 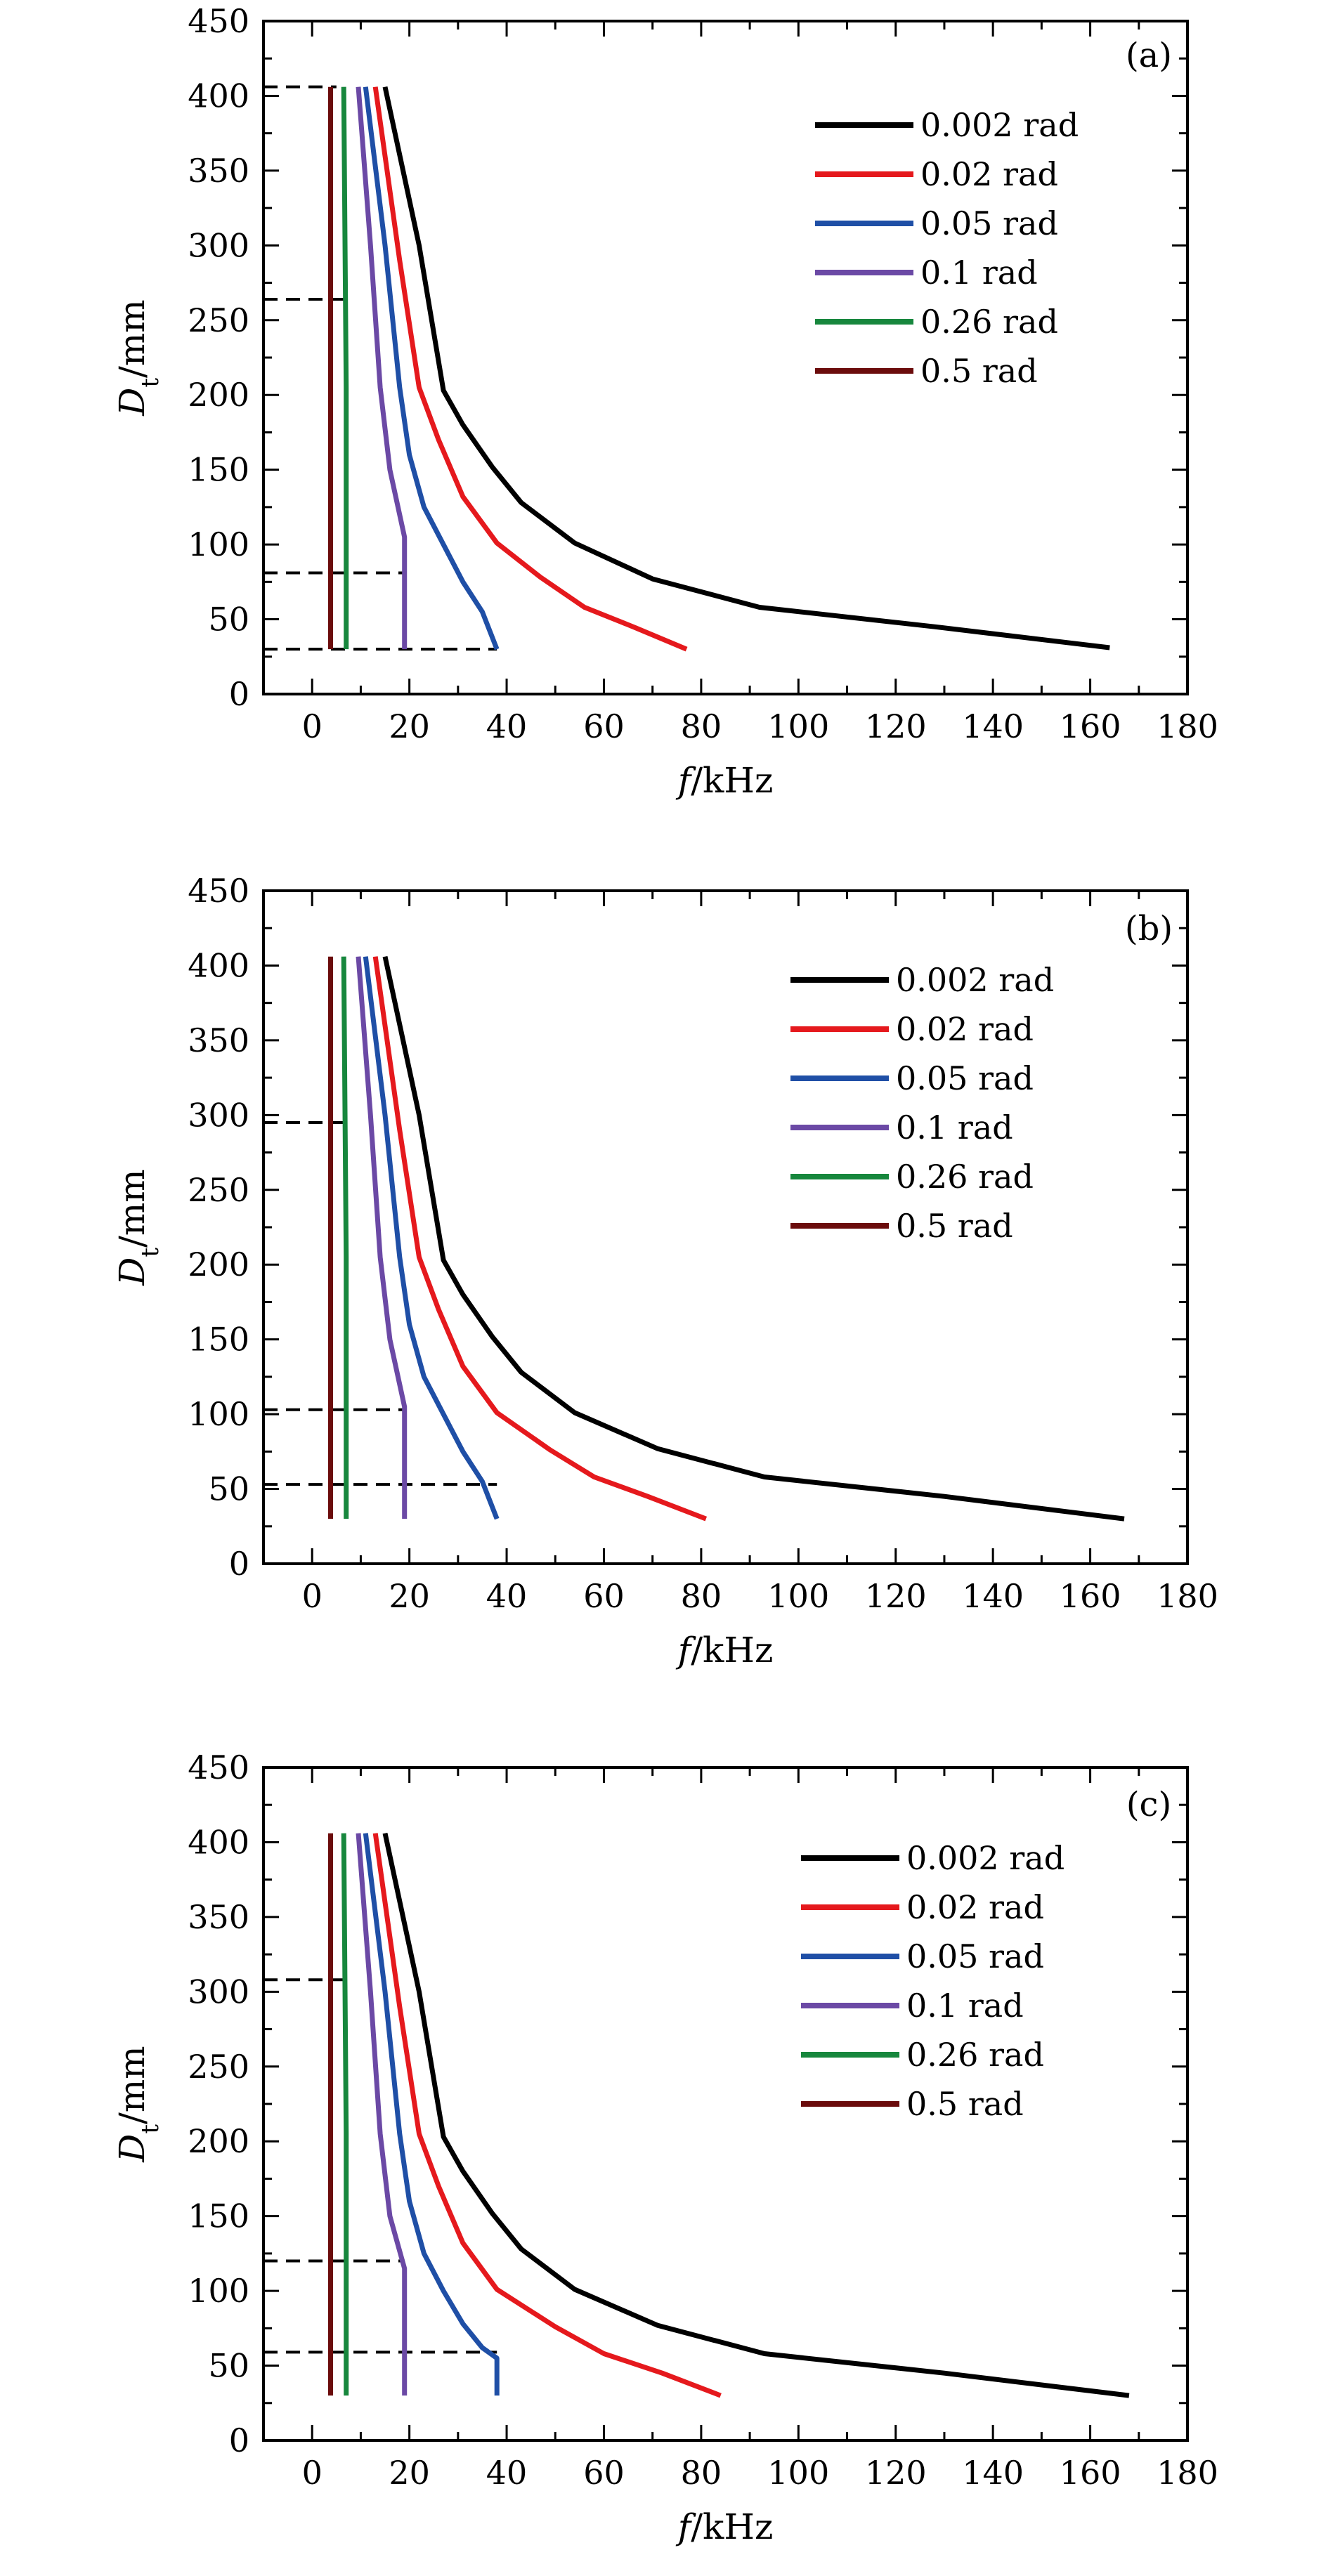 What do you see at coordinates (132, 2085) in the screenshot?
I see `y-axis-unit: /mm` at bounding box center [132, 2085].